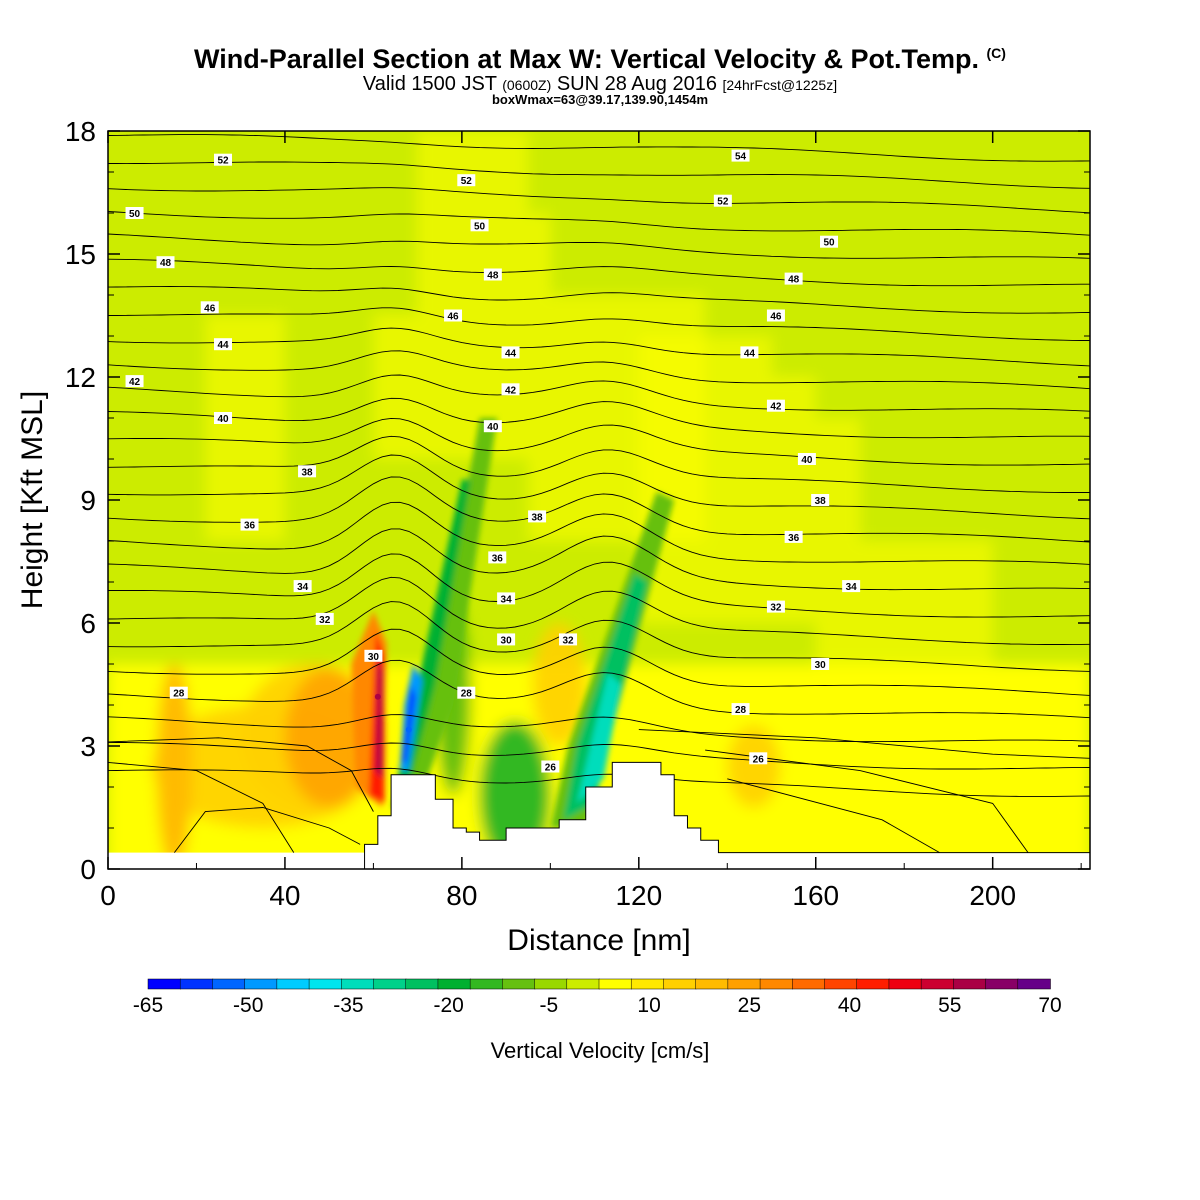  What do you see at coordinates (648, 1005) in the screenshot?
I see `colorbar-tick-label: 10` at bounding box center [648, 1005].